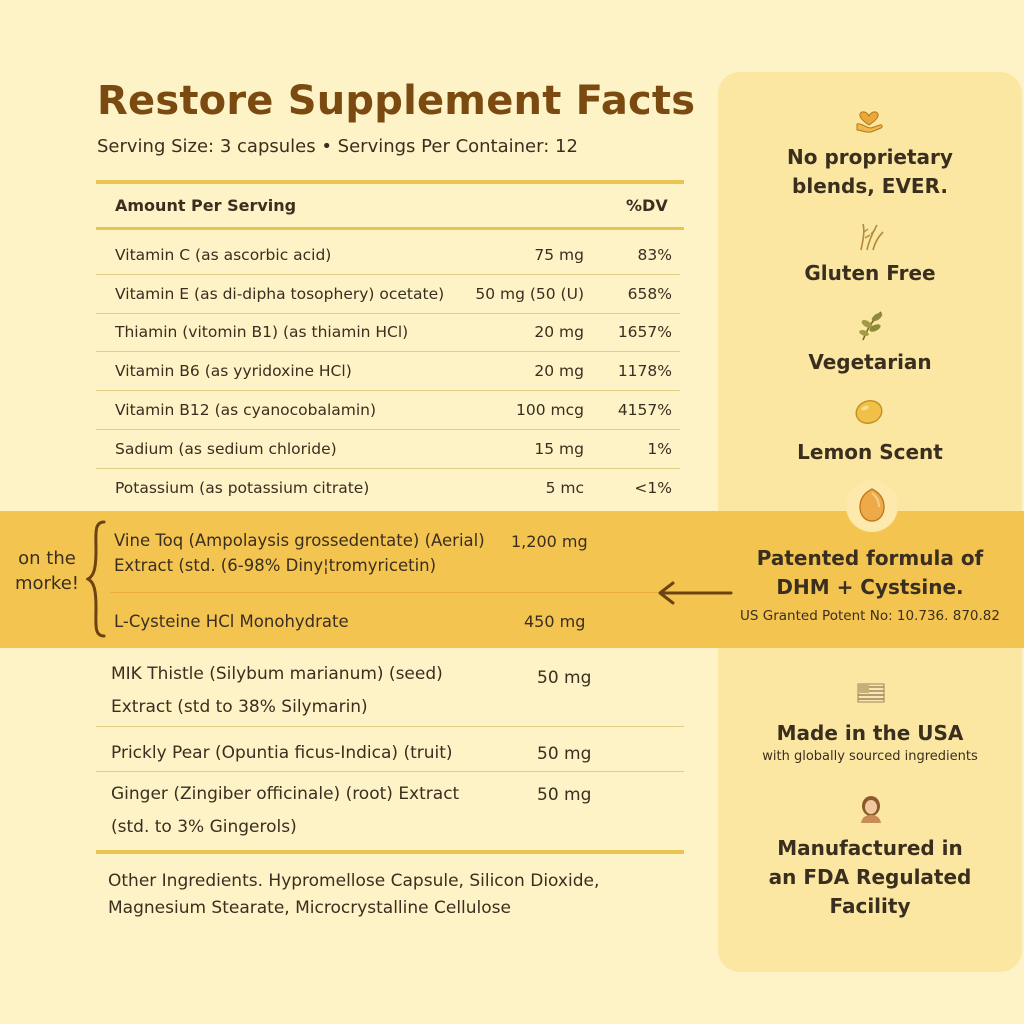 The height and width of the screenshot is (1024, 1024). I want to click on nutrient-name: Sadium (as sedium chloride), so click(226, 449).